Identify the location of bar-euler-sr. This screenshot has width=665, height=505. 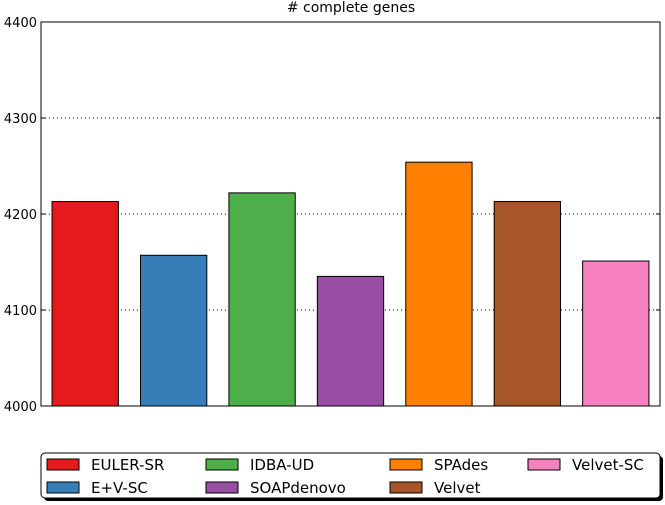
(85, 304).